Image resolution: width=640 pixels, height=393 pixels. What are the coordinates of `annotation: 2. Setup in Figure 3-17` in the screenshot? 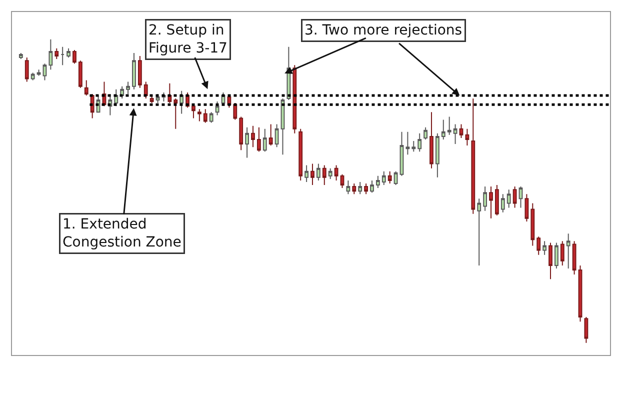 It's located at (188, 39).